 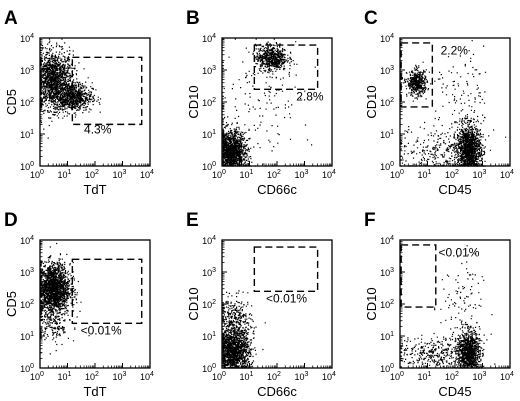 What do you see at coordinates (310, 96) in the screenshot?
I see `gate-percentage-label: 2.8%` at bounding box center [310, 96].